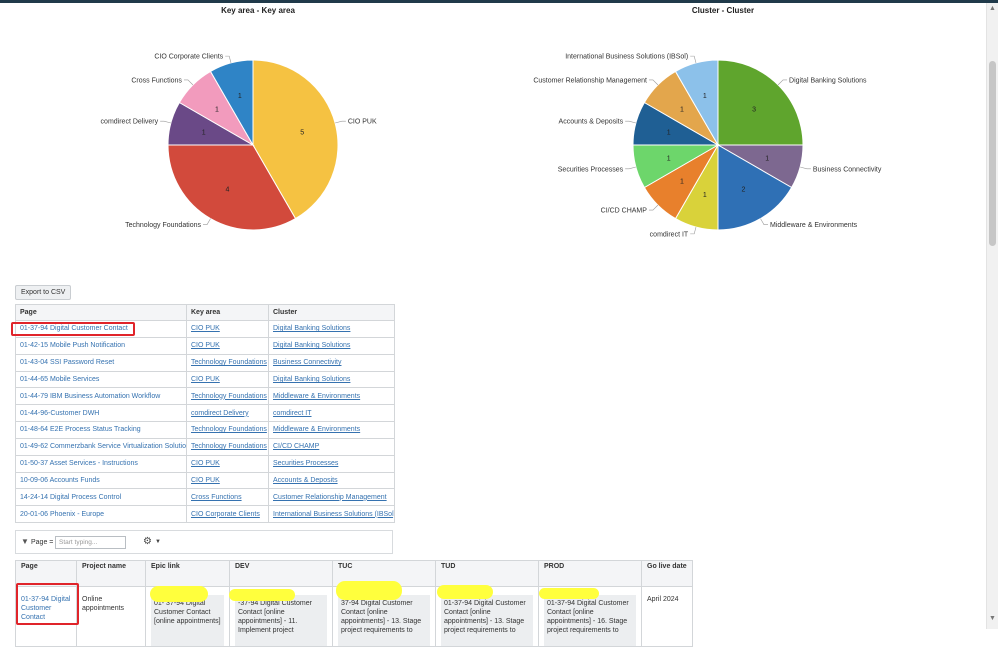  What do you see at coordinates (43, 292) in the screenshot?
I see `export-csv-button: Export to CSV` at bounding box center [43, 292].